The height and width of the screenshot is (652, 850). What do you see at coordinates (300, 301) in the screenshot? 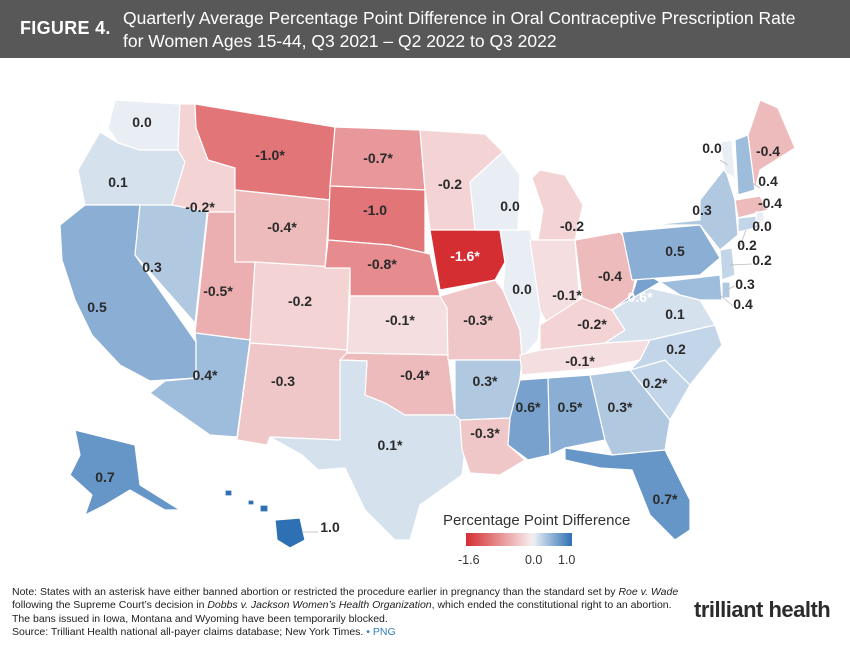
I see `state-value-label-co: -0.2` at bounding box center [300, 301].